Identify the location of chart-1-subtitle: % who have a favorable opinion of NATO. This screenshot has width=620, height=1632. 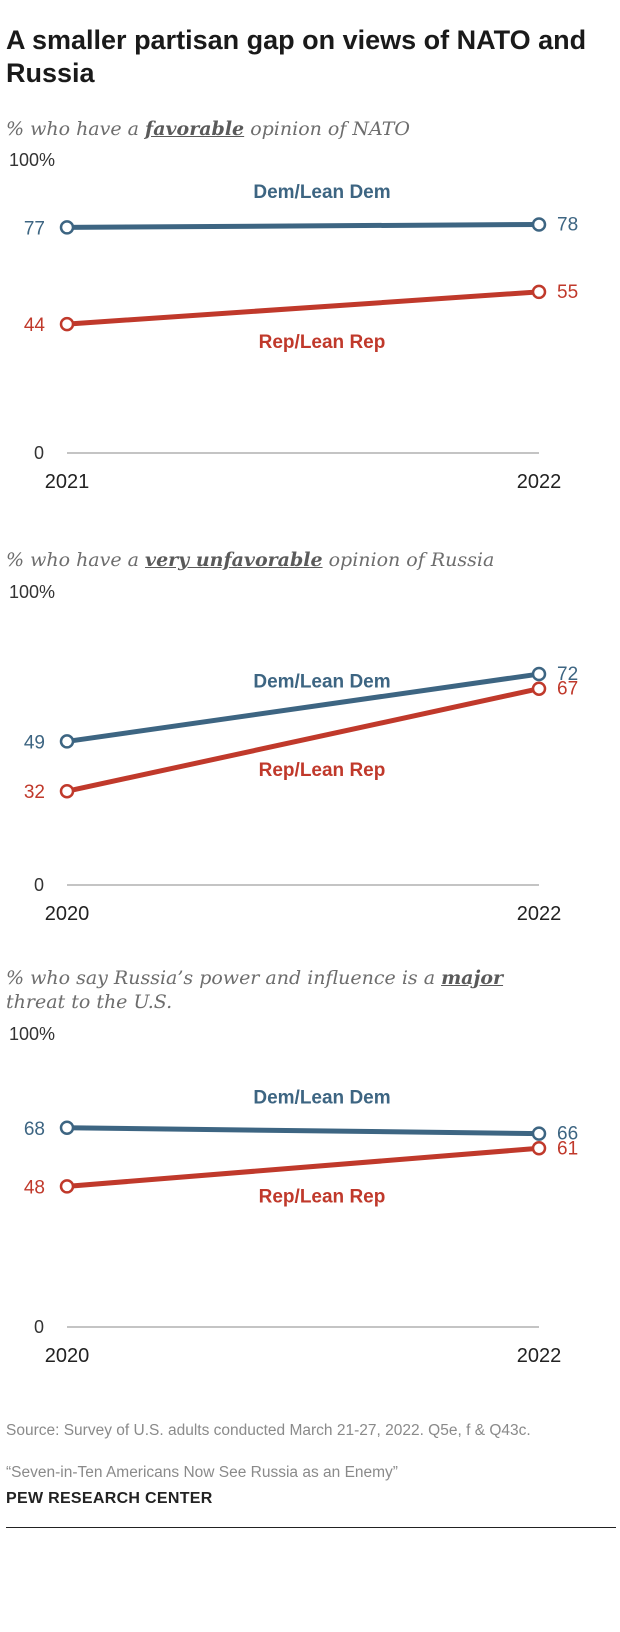
(306, 129).